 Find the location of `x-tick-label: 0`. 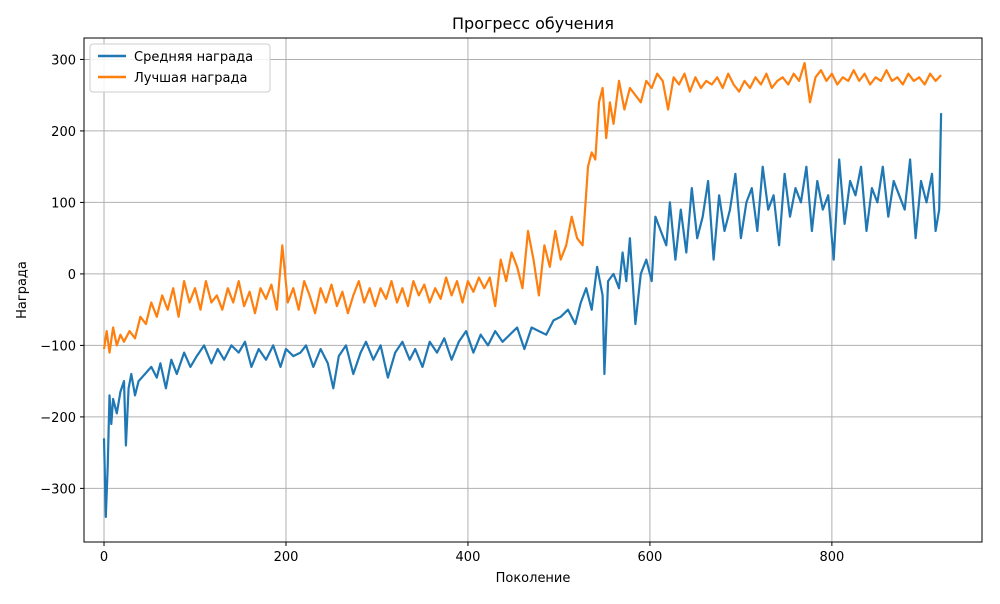

x-tick-label: 0 is located at coordinates (104, 557).